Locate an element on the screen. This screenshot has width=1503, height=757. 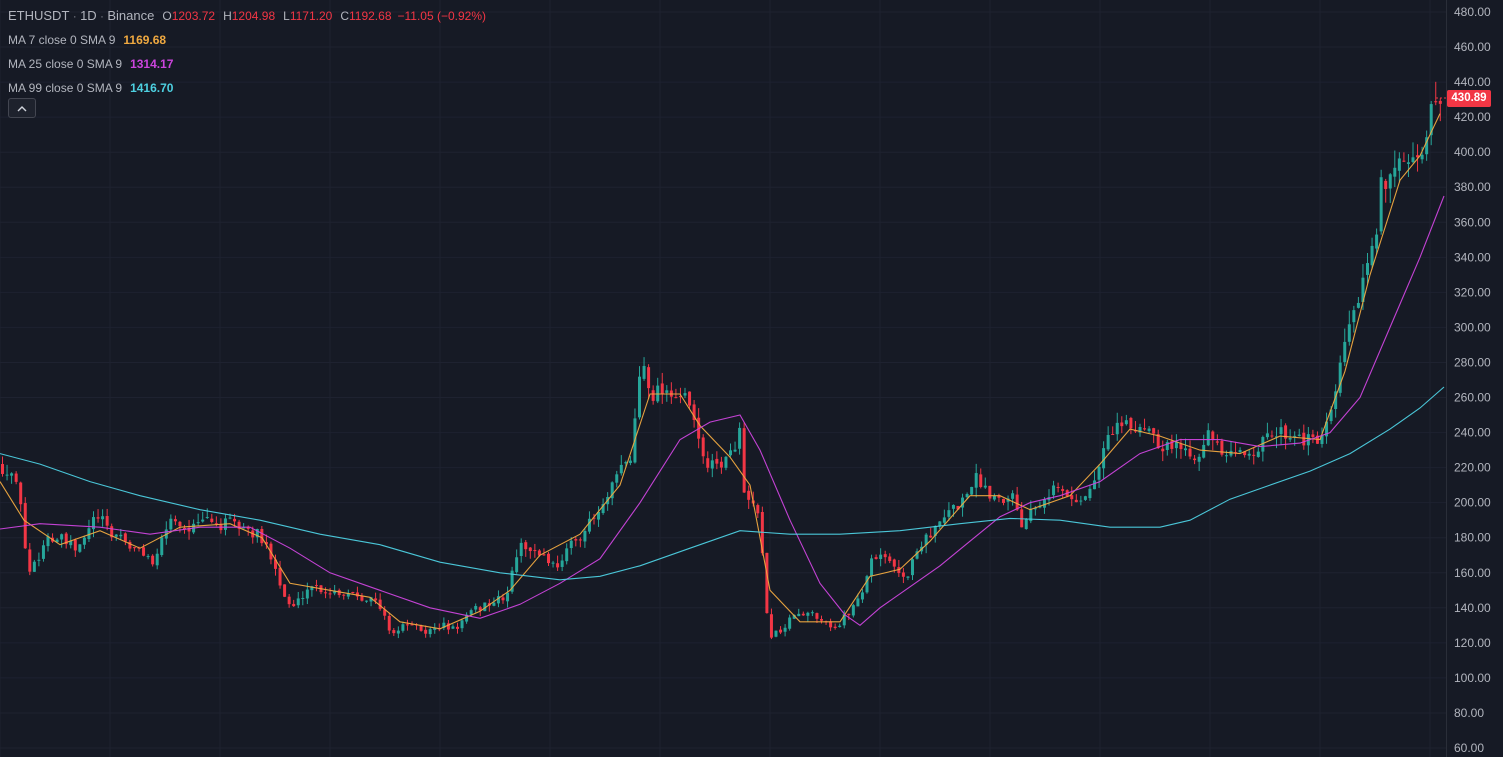
price-tick-label: 400.00 is located at coordinates (1472, 152).